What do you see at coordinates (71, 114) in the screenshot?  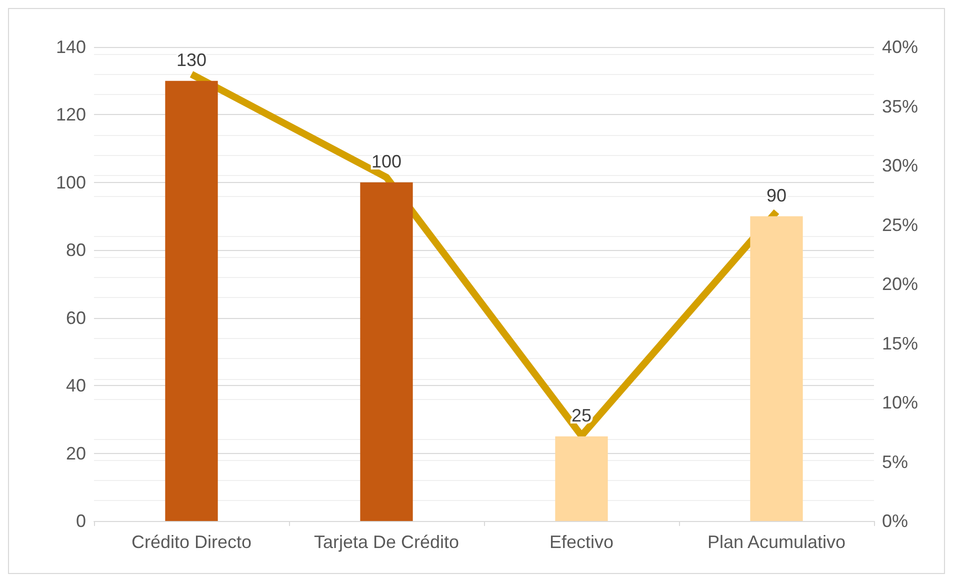 I see `y-tick-label: 120` at bounding box center [71, 114].